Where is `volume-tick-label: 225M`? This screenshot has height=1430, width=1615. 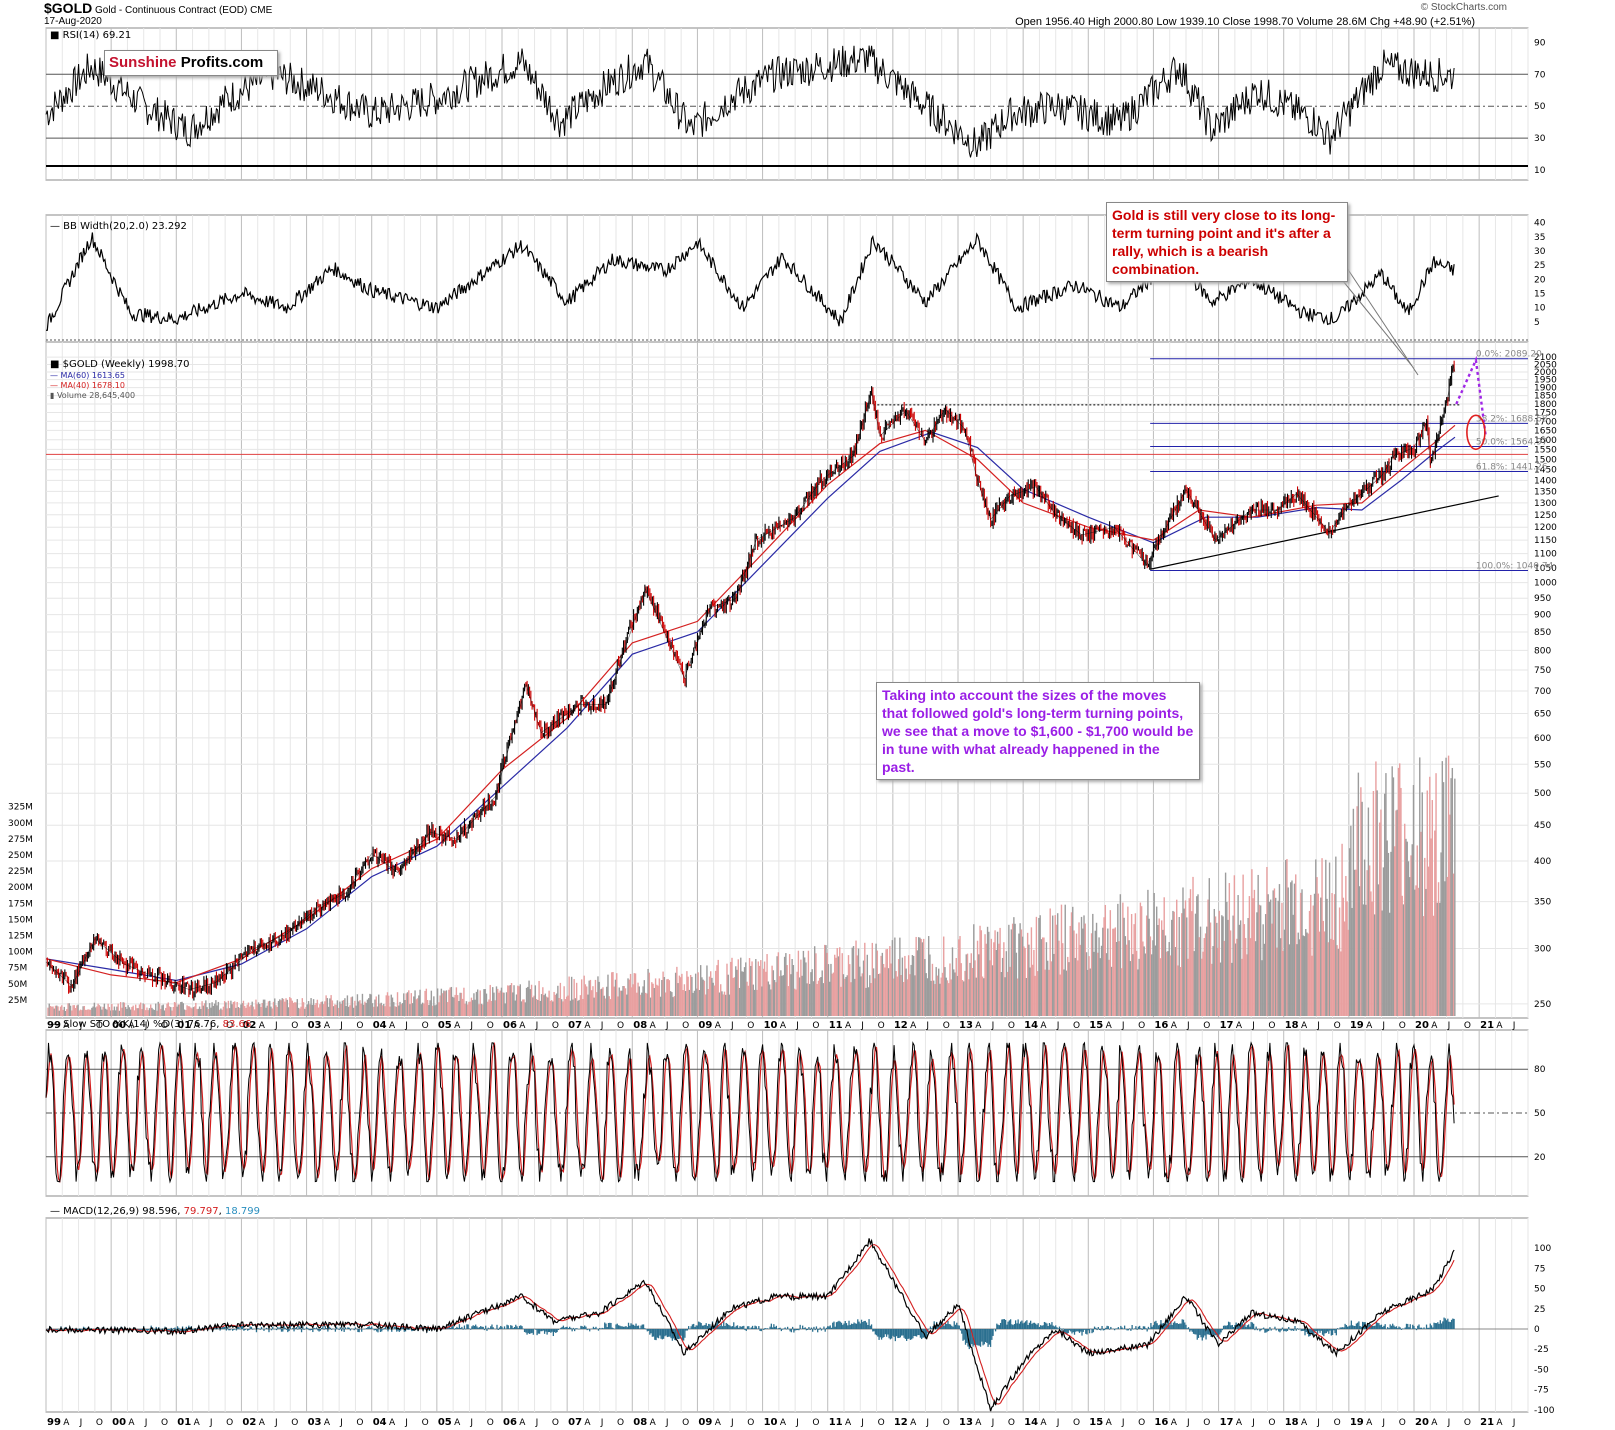 volume-tick-label: 225M is located at coordinates (20, 872).